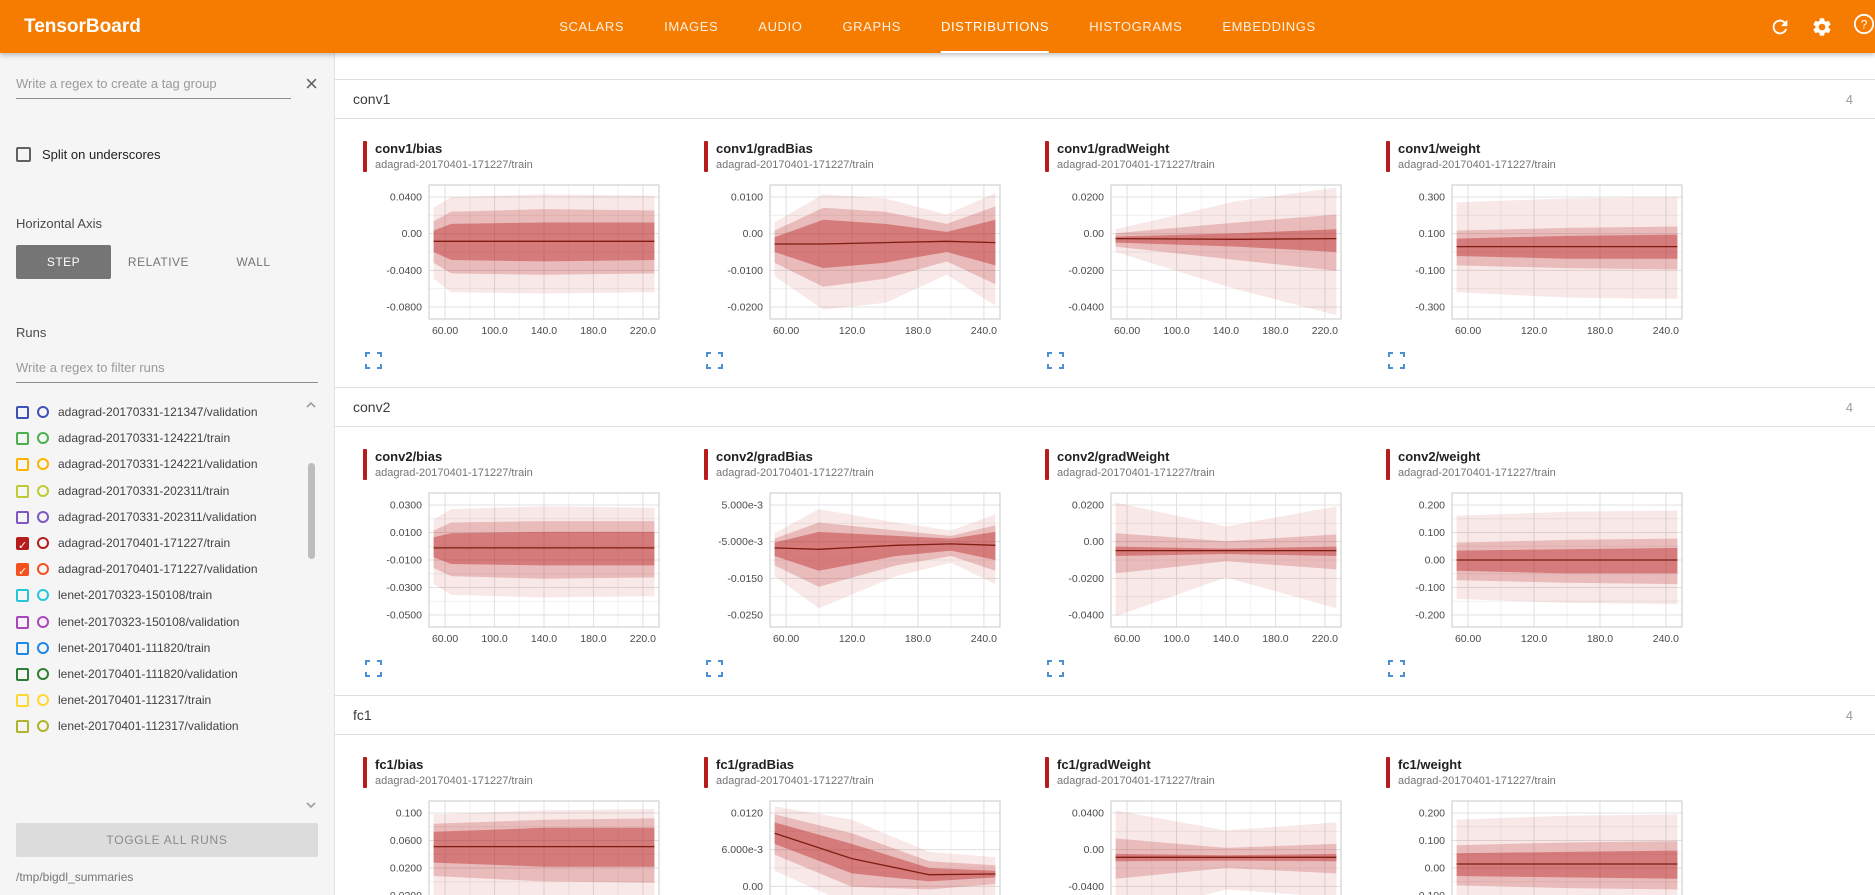  Describe the element at coordinates (1086, 615) in the screenshot. I see `y-axis-tick: -0.0400` at that location.